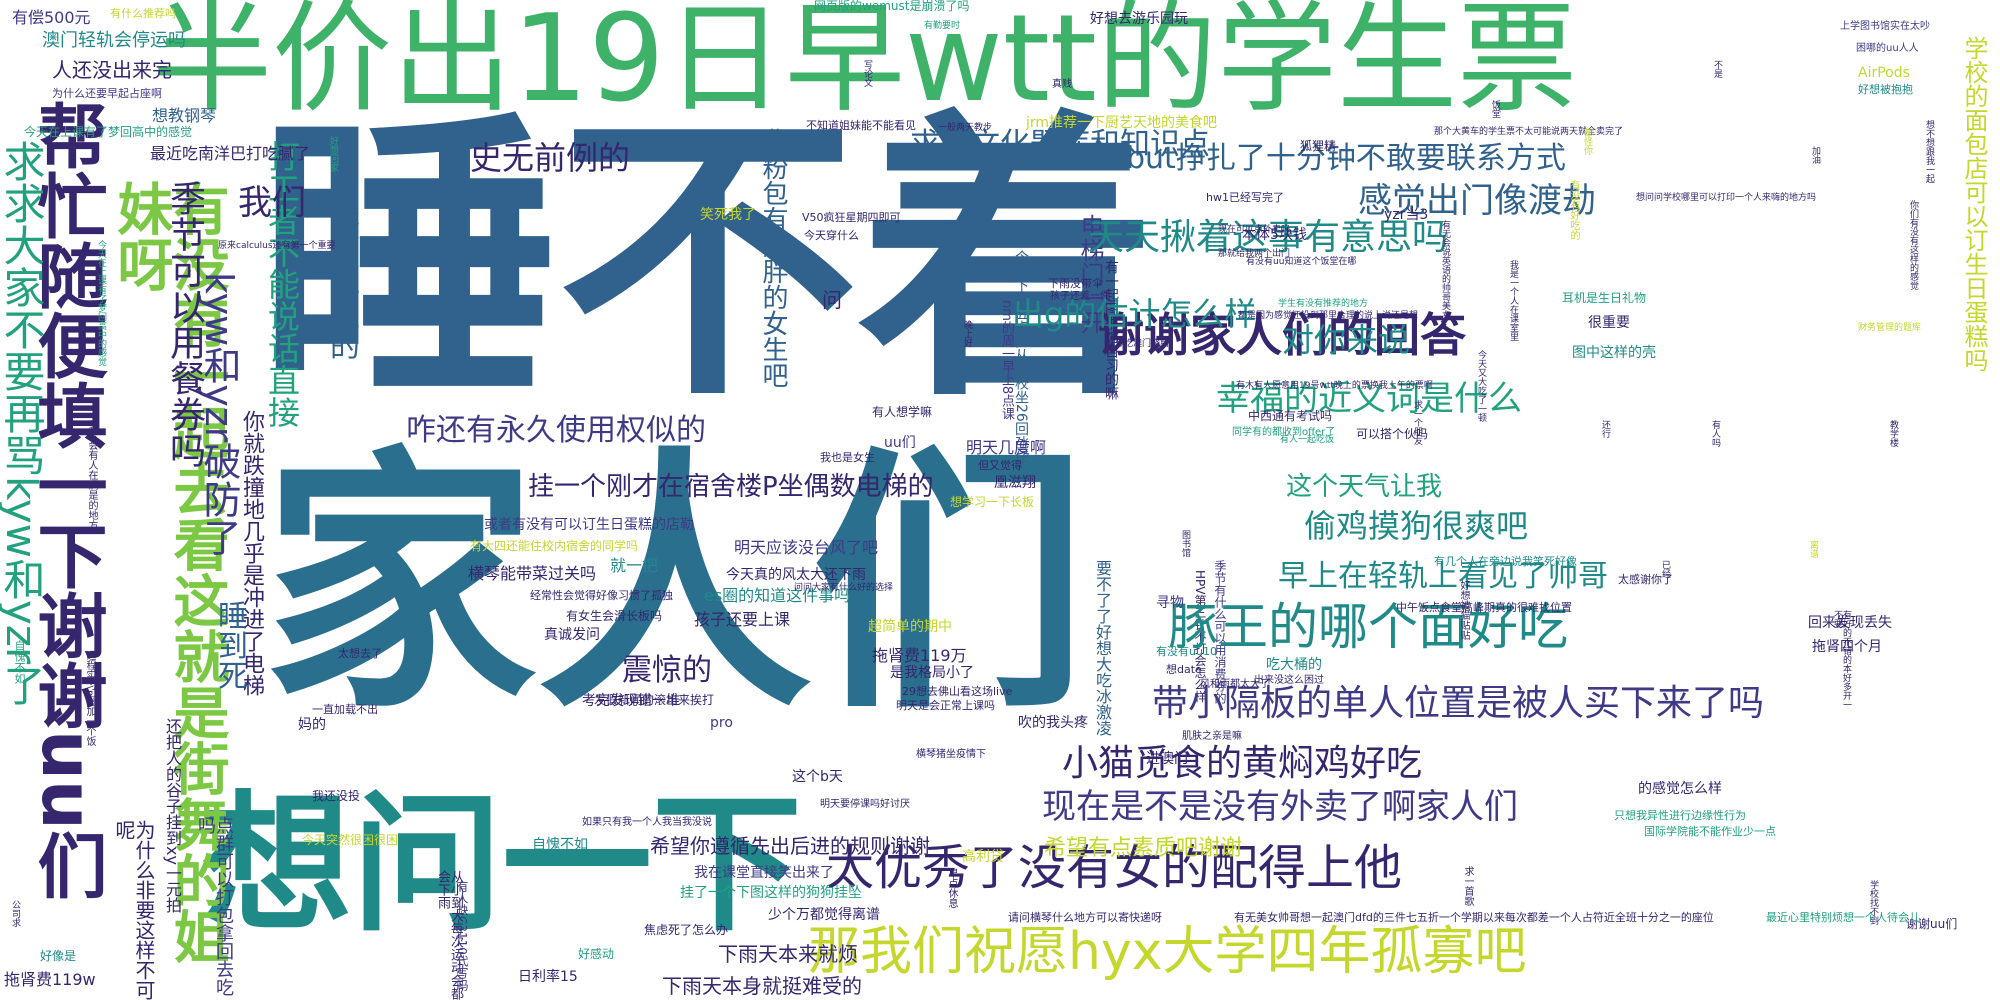 The width and height of the screenshot is (2000, 1000). What do you see at coordinates (1254, 254) in the screenshot?
I see `word-na-jiu-gei-wo: 那就给我两个出门` at bounding box center [1254, 254].